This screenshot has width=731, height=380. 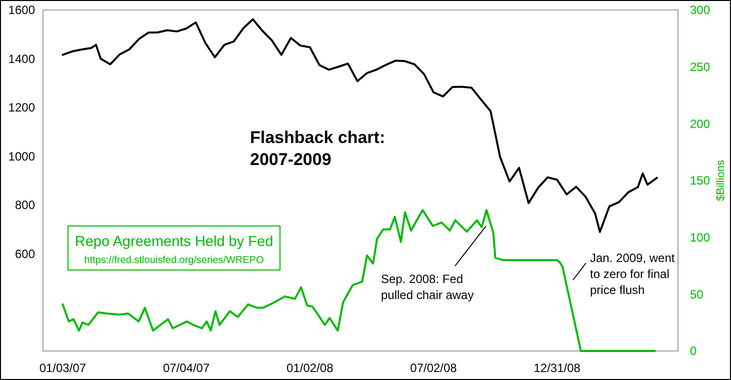 What do you see at coordinates (700, 237) in the screenshot?
I see `y2-tick-label: 100` at bounding box center [700, 237].